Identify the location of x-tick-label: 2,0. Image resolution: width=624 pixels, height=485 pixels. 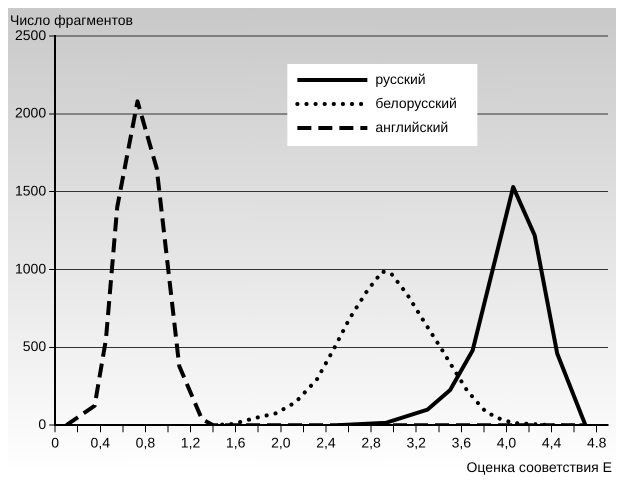
(281, 442).